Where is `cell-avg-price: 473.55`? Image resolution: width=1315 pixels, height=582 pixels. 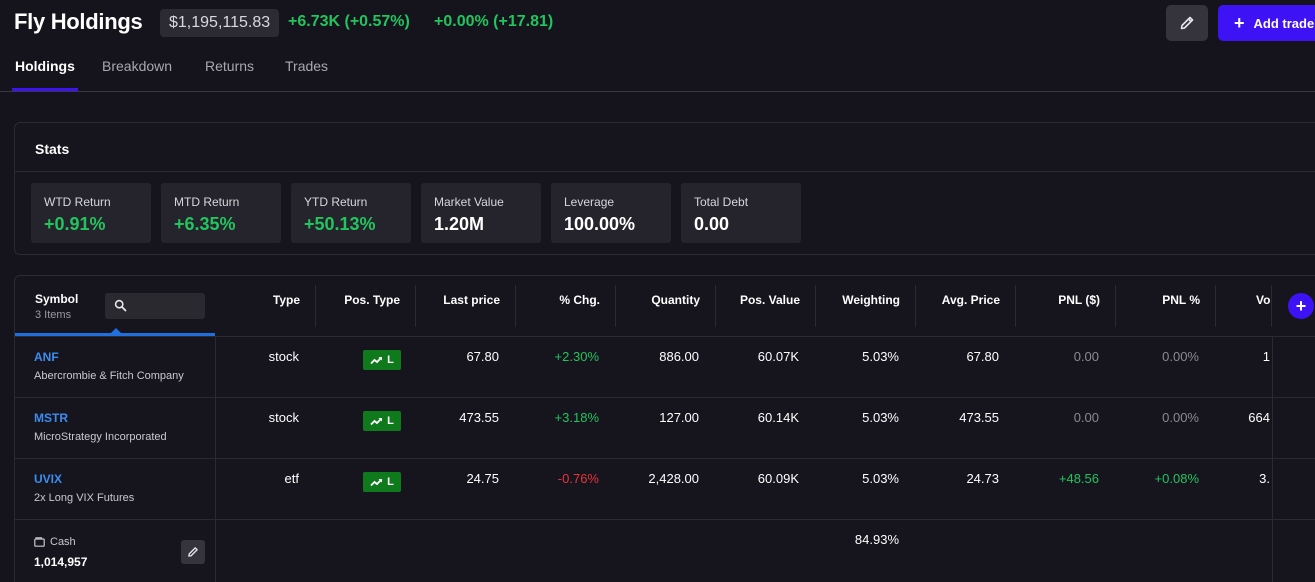
cell-avg-price: 473.55 is located at coordinates (979, 417).